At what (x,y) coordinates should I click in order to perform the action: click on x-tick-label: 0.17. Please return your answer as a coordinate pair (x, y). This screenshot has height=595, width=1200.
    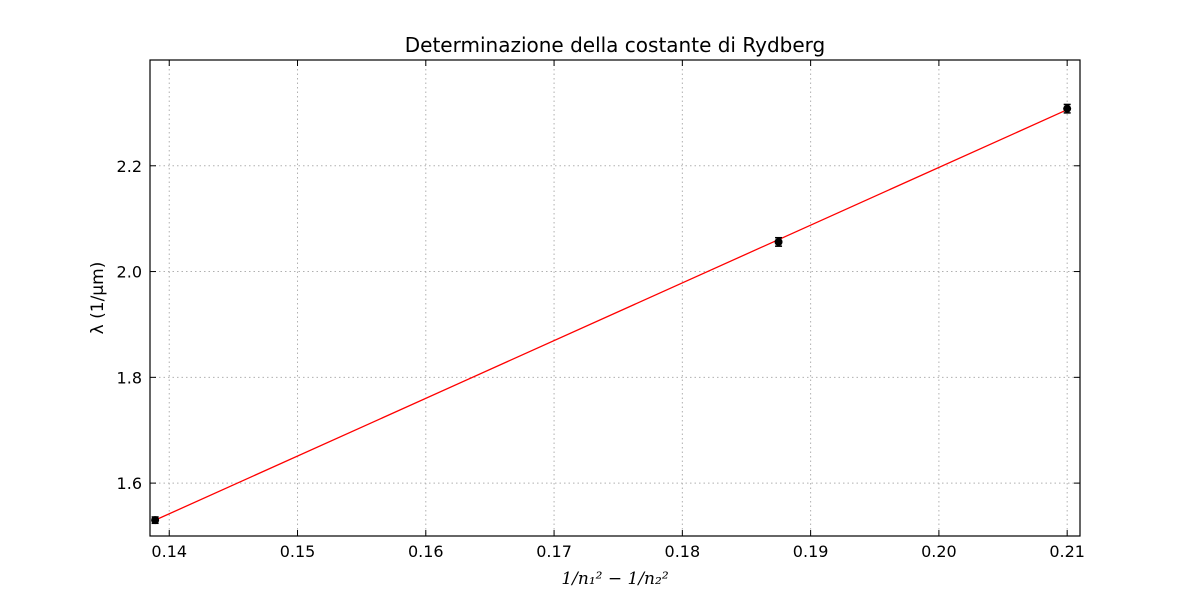
    Looking at the image, I should click on (554, 551).